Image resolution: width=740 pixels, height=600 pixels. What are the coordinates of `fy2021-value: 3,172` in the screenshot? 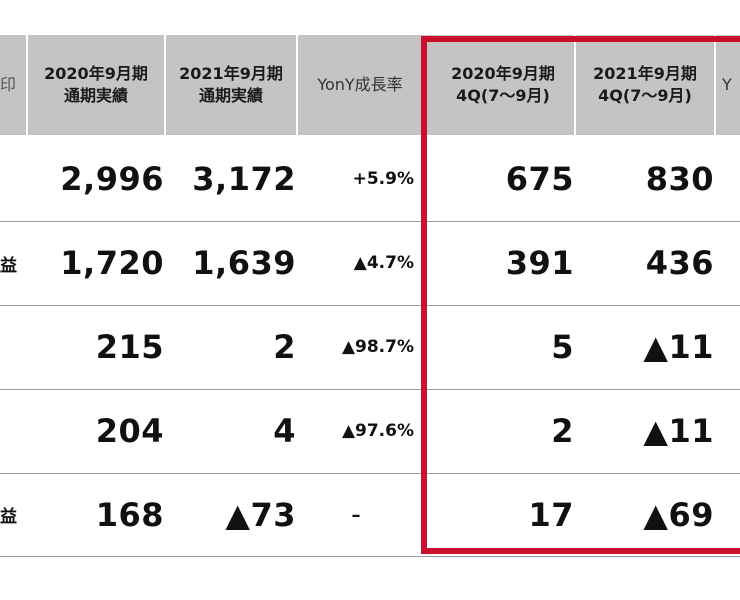 It's located at (244, 179).